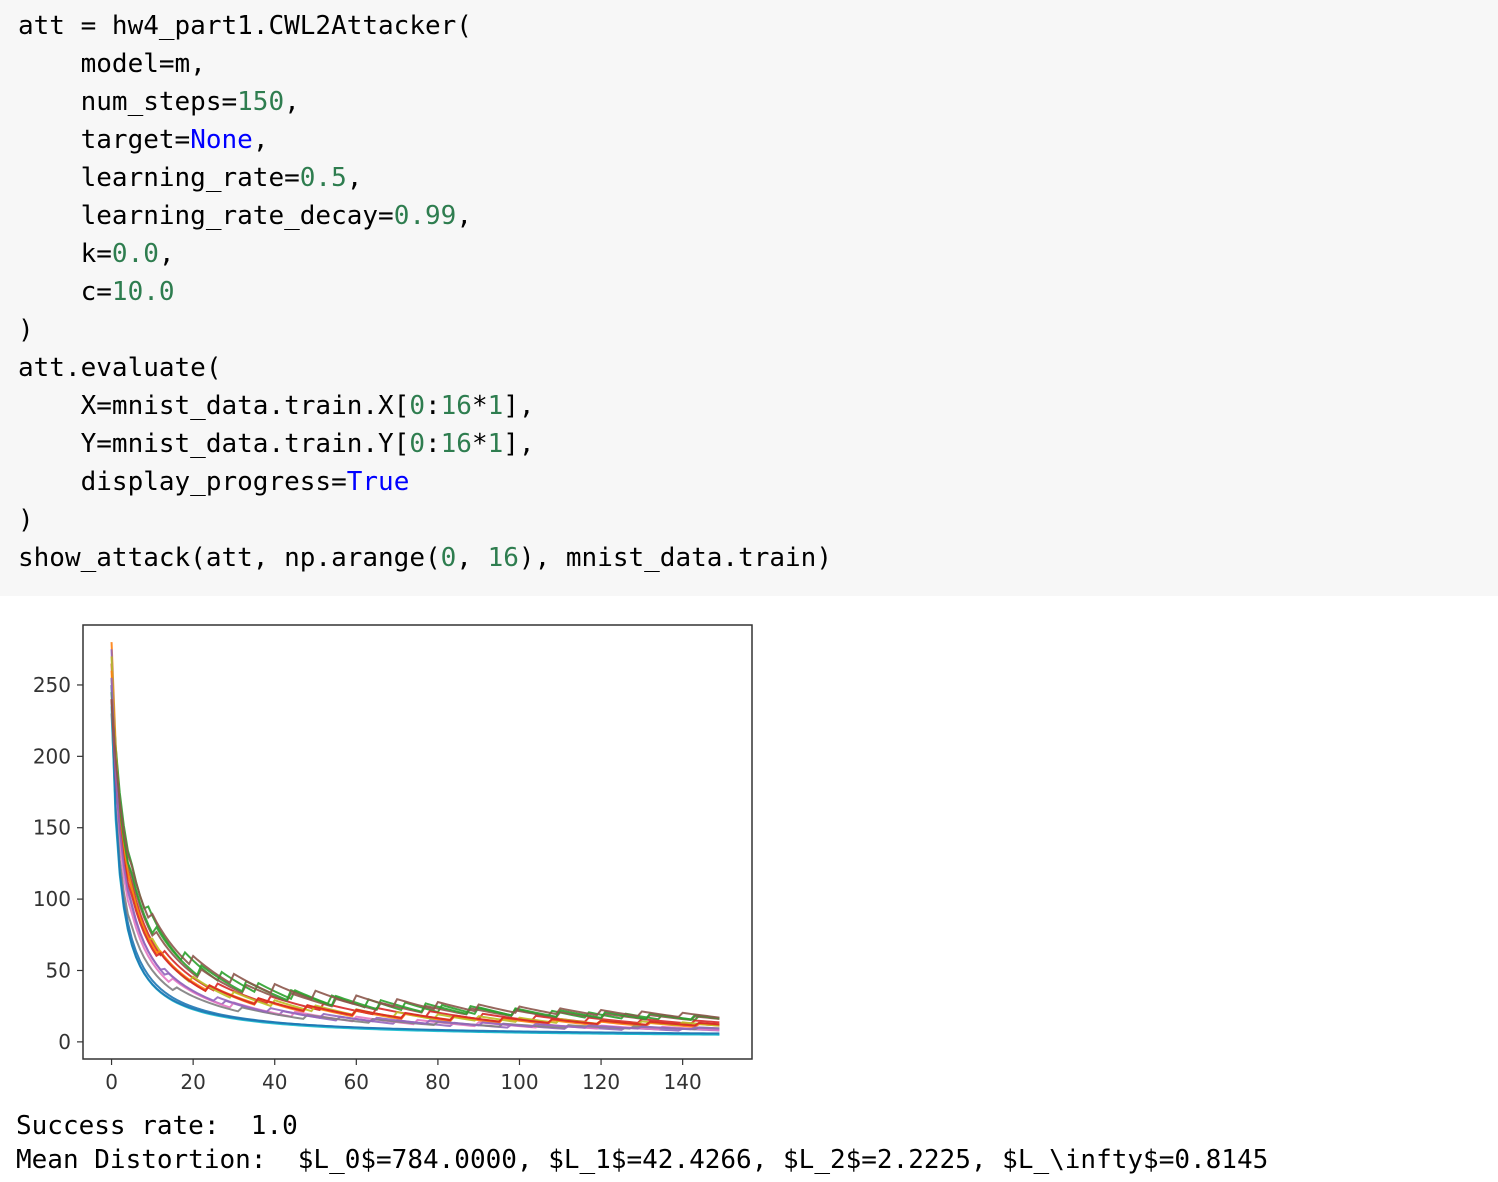 This screenshot has width=1498, height=1182. Describe the element at coordinates (65, 254) in the screenshot. I see `code-text: k=` at that location.